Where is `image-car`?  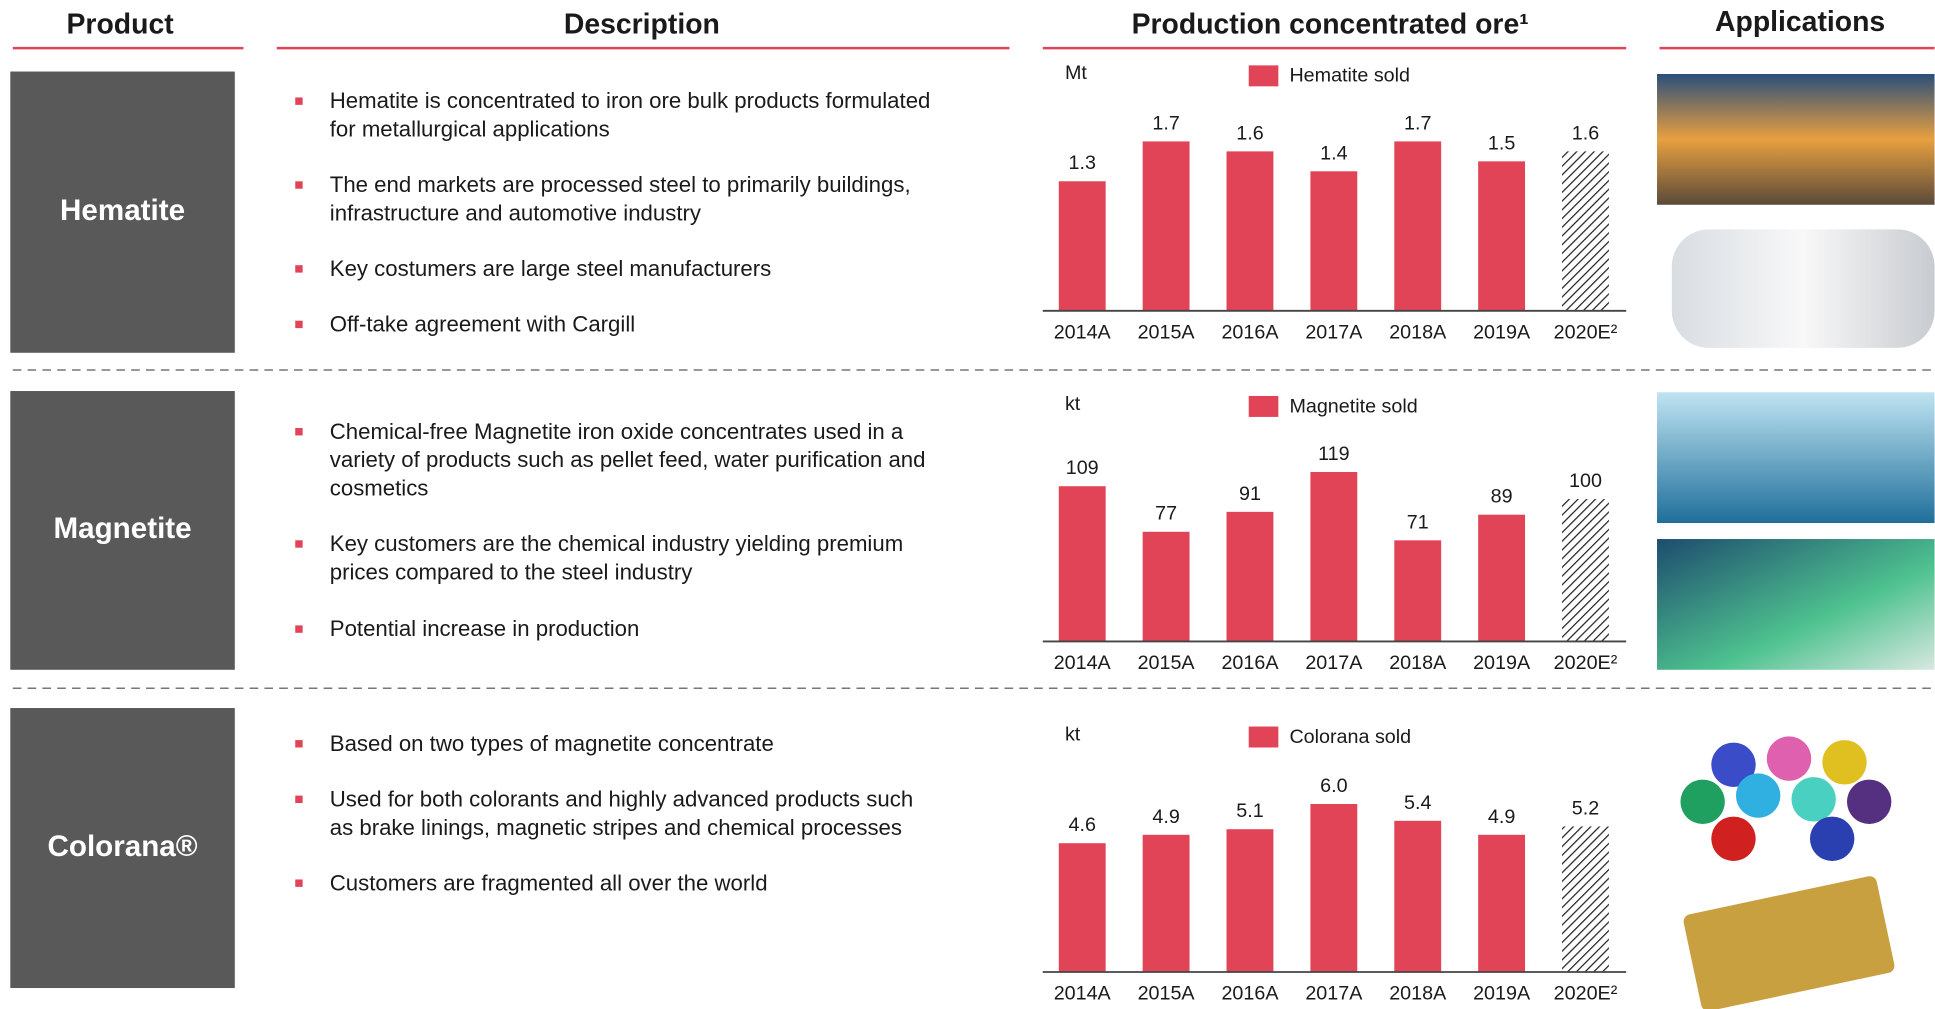 image-car is located at coordinates (1803, 288).